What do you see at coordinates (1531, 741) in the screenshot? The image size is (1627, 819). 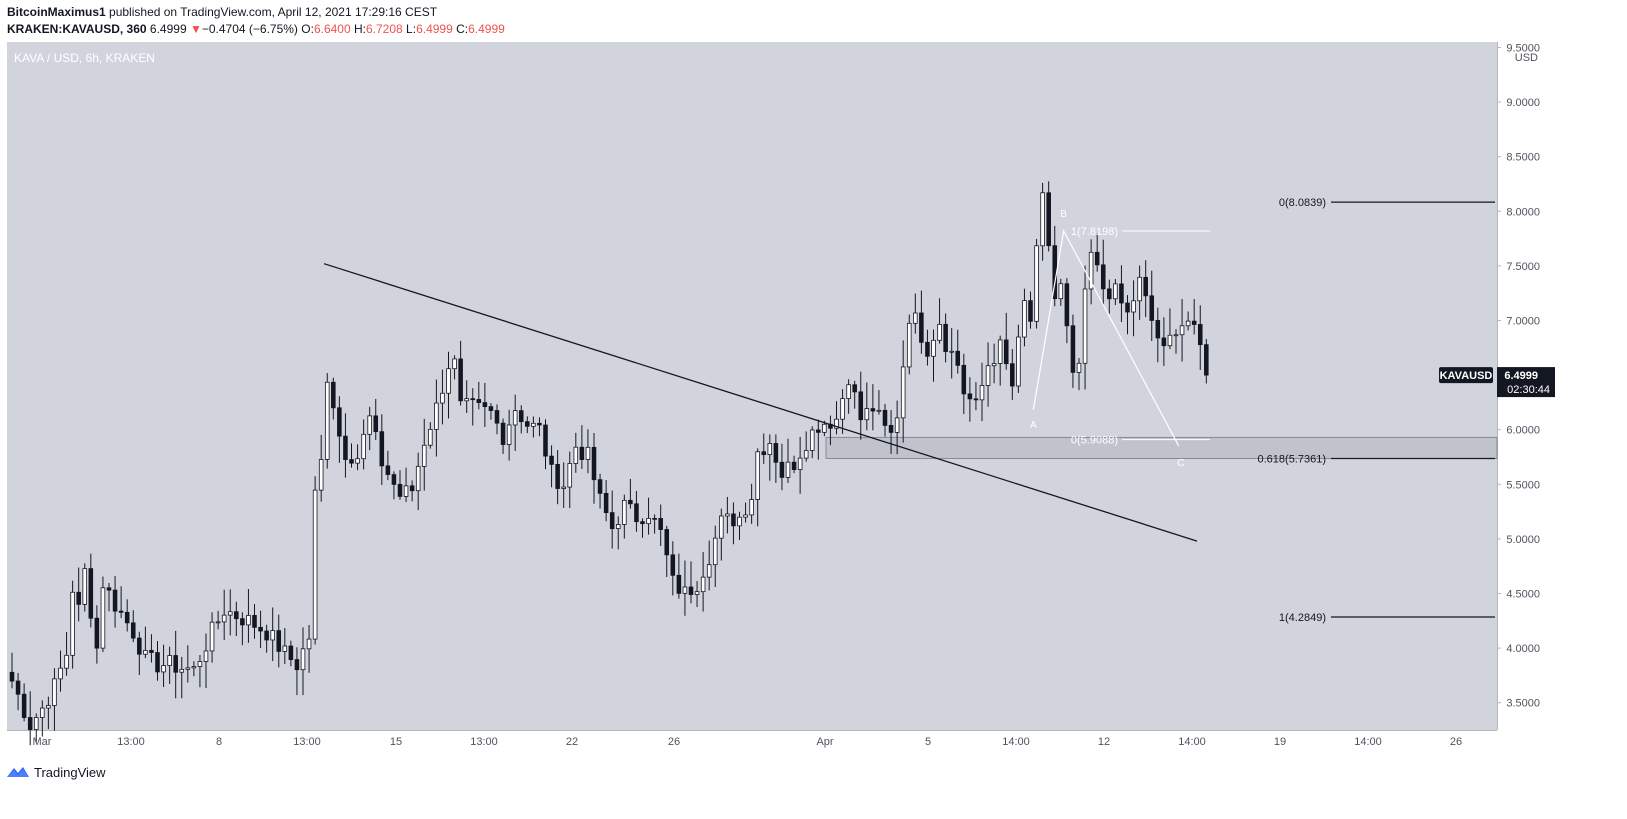 I see `axis-corner` at bounding box center [1531, 741].